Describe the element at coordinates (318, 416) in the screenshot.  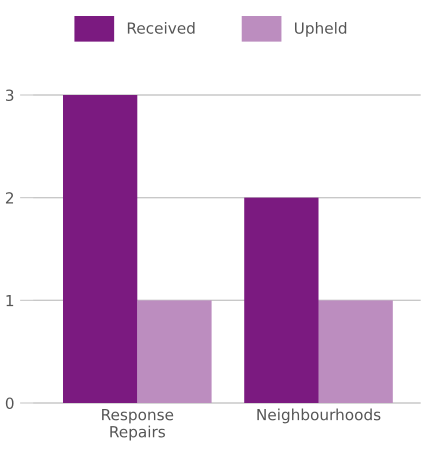
I see `x-tick-label: Neighbourhoods` at that location.